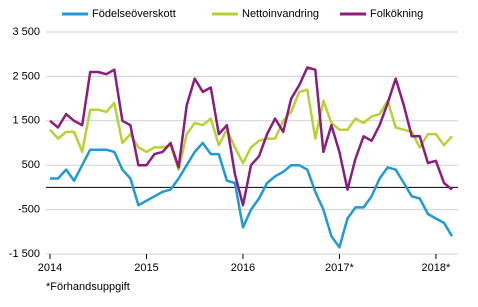 The height and width of the screenshot is (307, 478). What do you see at coordinates (134, 14) in the screenshot?
I see `legend-label: Födelseöverskott` at bounding box center [134, 14].